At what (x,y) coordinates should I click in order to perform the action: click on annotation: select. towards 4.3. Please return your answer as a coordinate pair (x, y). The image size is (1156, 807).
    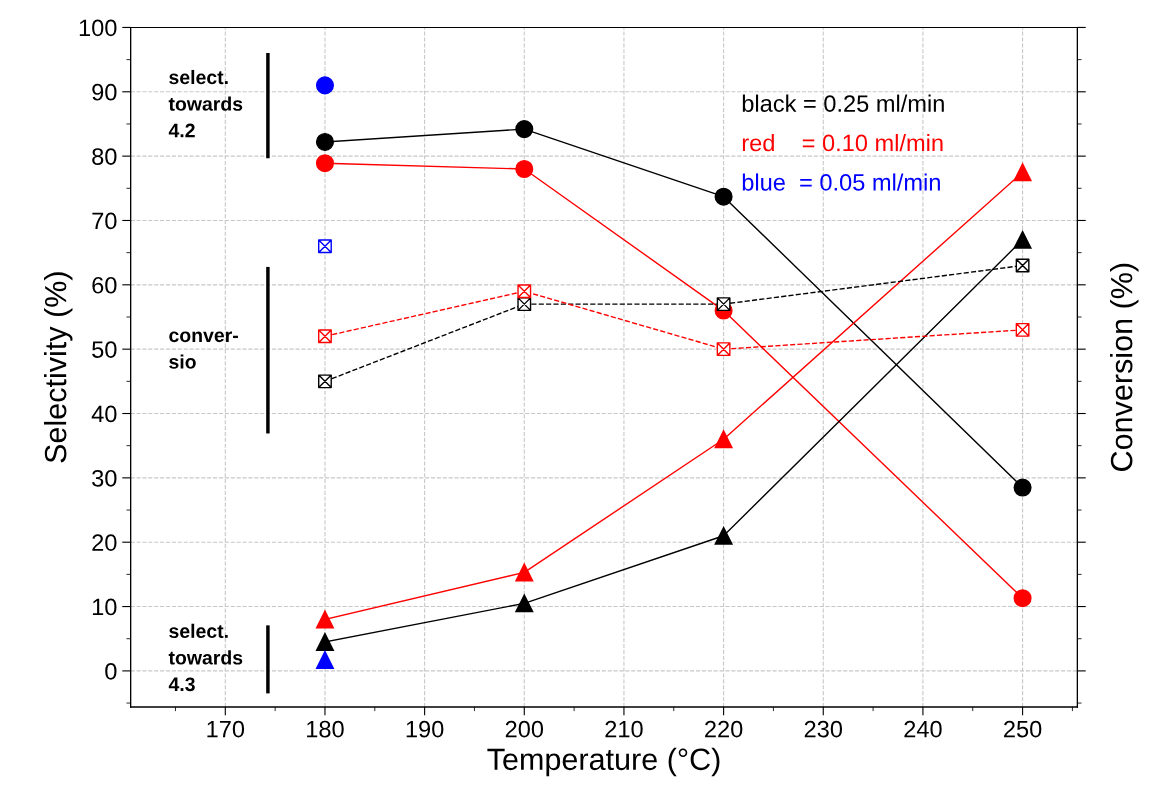
    Looking at the image, I should click on (205, 657).